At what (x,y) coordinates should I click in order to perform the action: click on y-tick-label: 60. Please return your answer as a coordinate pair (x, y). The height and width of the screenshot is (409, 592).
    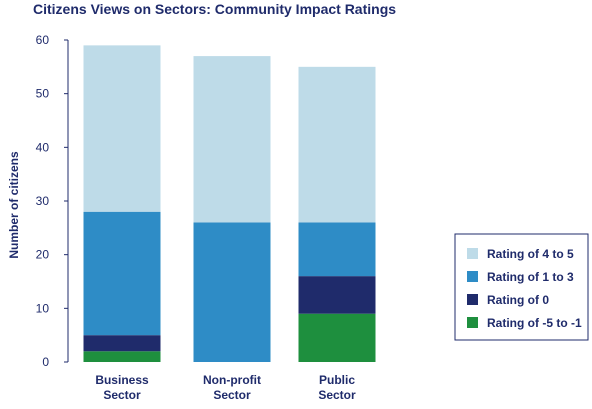
    Looking at the image, I should click on (43, 40).